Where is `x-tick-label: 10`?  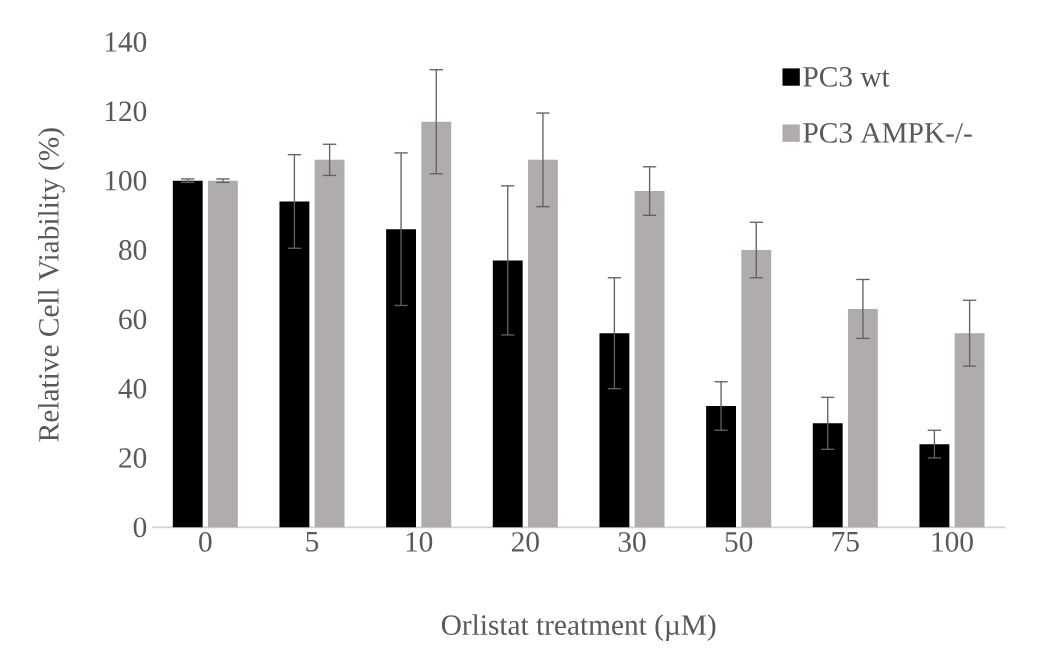 x-tick-label: 10 is located at coordinates (419, 542).